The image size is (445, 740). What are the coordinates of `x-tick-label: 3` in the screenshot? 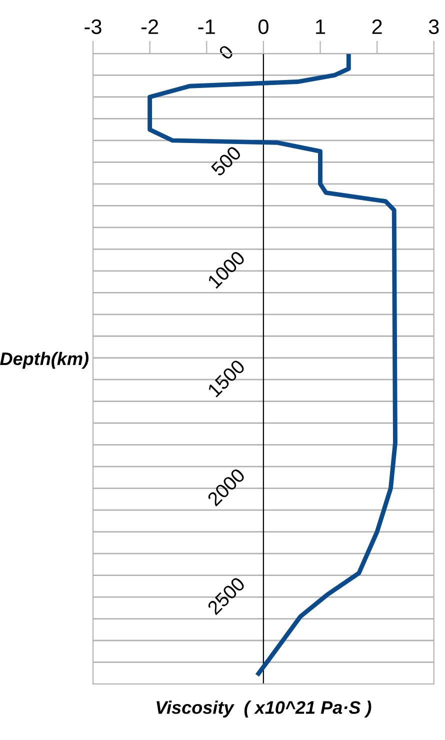 It's located at (433, 26).